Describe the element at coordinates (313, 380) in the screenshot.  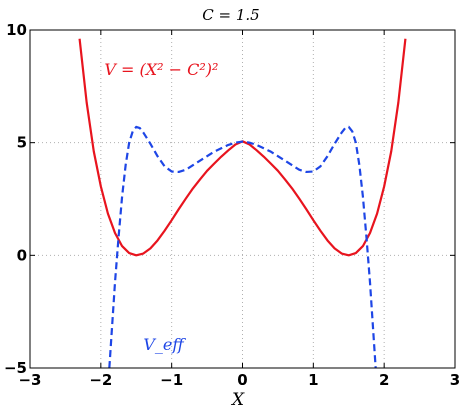
I see `x-tick-label-4: 1` at that location.